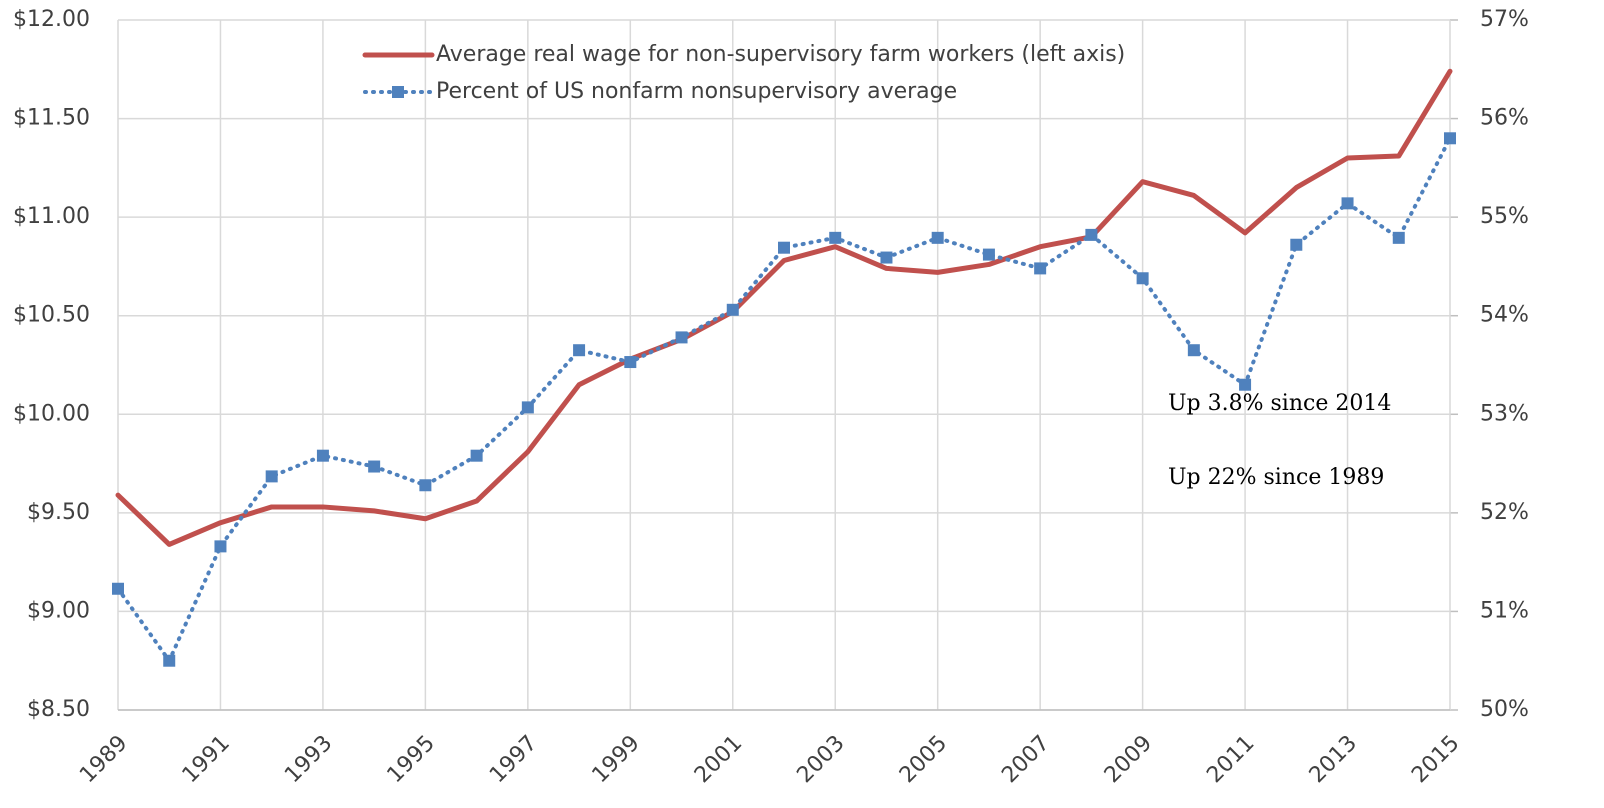 The width and height of the screenshot is (1604, 808). Describe the element at coordinates (1504, 709) in the screenshot. I see `y2-tick-label: 50%` at that location.